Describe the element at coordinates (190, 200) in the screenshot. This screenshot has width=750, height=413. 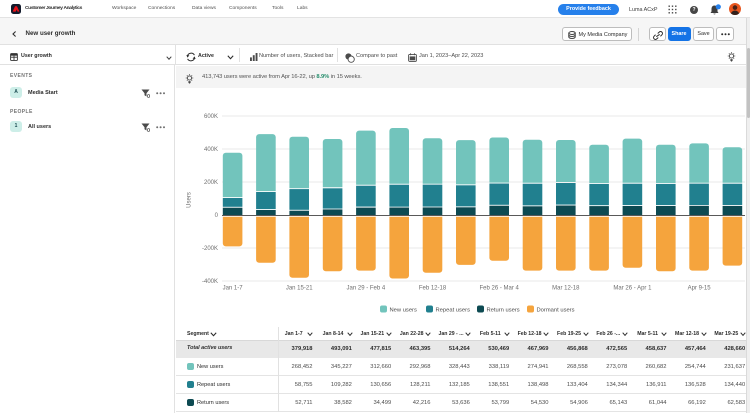
I see `svg-text: Users` at that location.